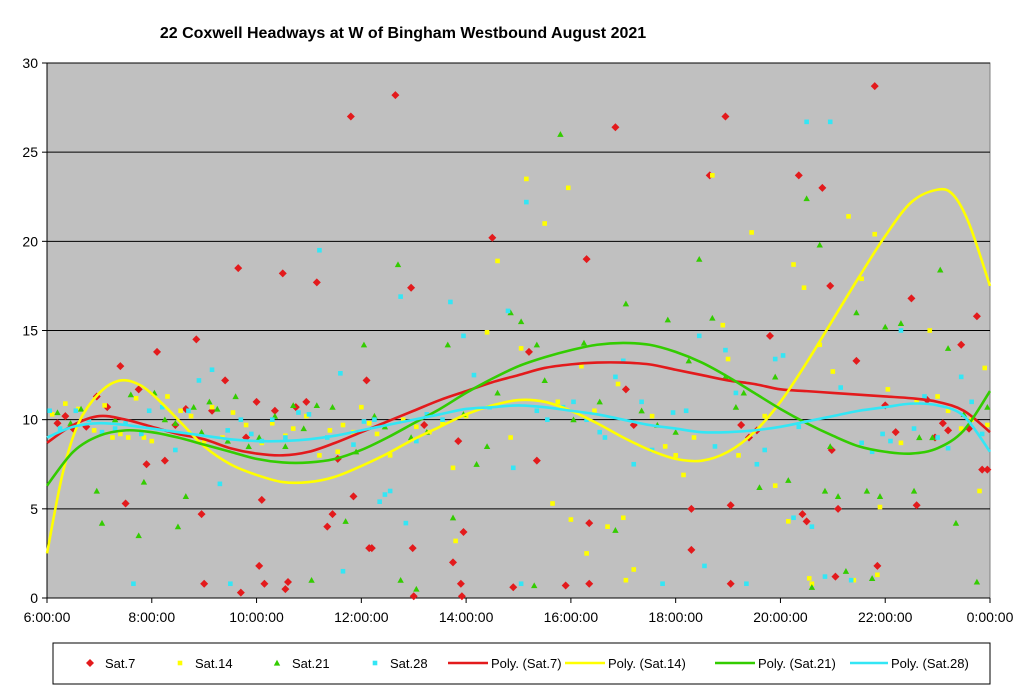 This screenshot has width=1024, height=694. What do you see at coordinates (909, 663) in the screenshot?
I see `legend-item-poly-sat-28: Poly. (Sat.28)` at bounding box center [909, 663].